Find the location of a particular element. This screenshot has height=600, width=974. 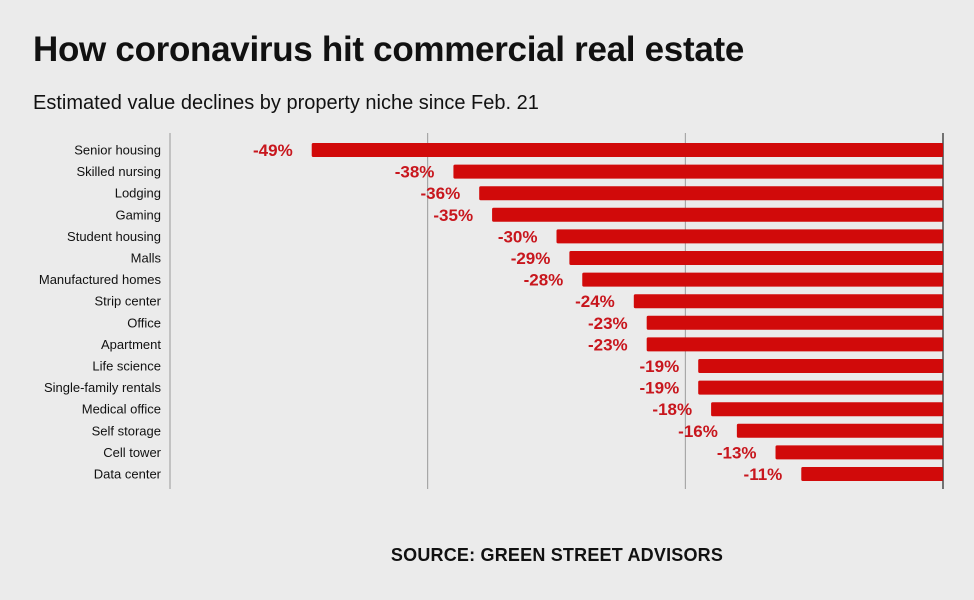

value-label: -49% is located at coordinates (273, 150).